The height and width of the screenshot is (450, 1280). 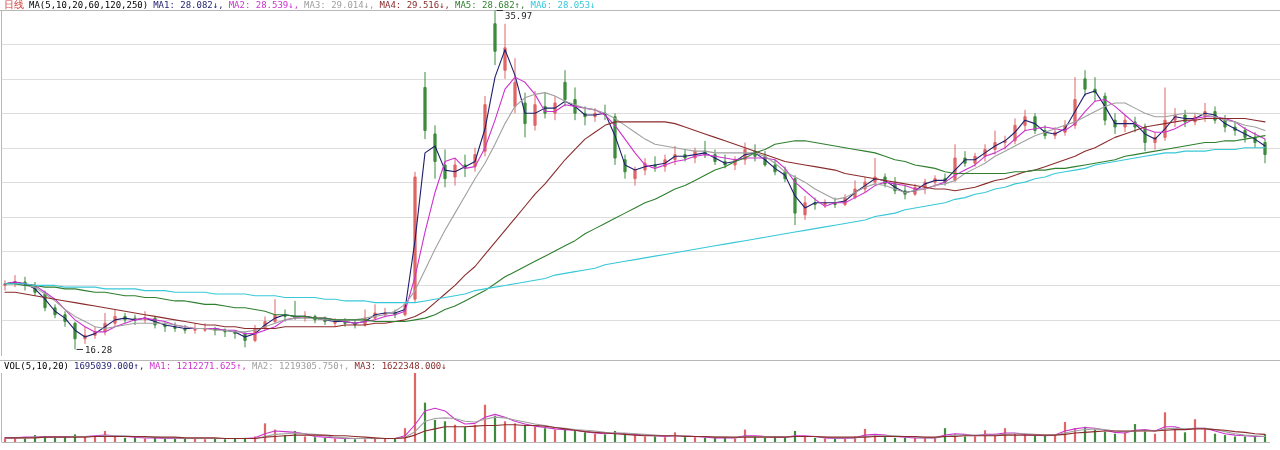 I want to click on annotation: 16.28, so click(x=99, y=349).